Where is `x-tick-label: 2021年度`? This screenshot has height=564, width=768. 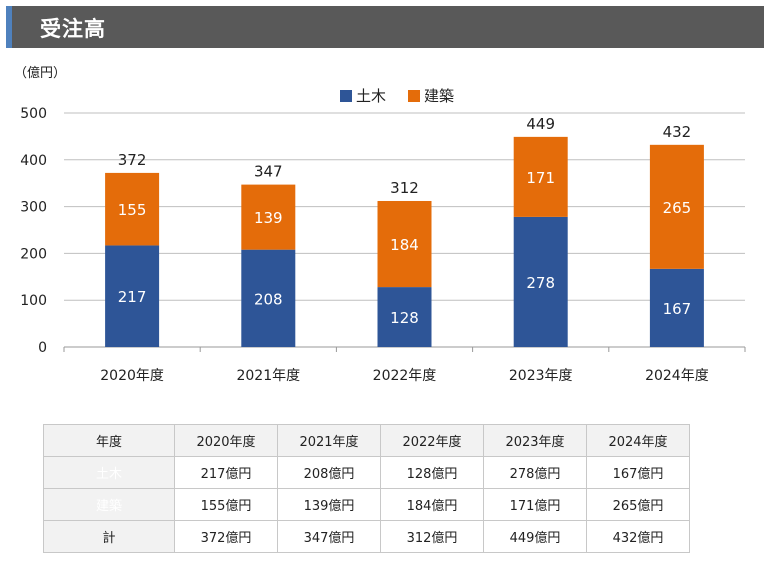 x-tick-label: 2021年度 is located at coordinates (268, 376).